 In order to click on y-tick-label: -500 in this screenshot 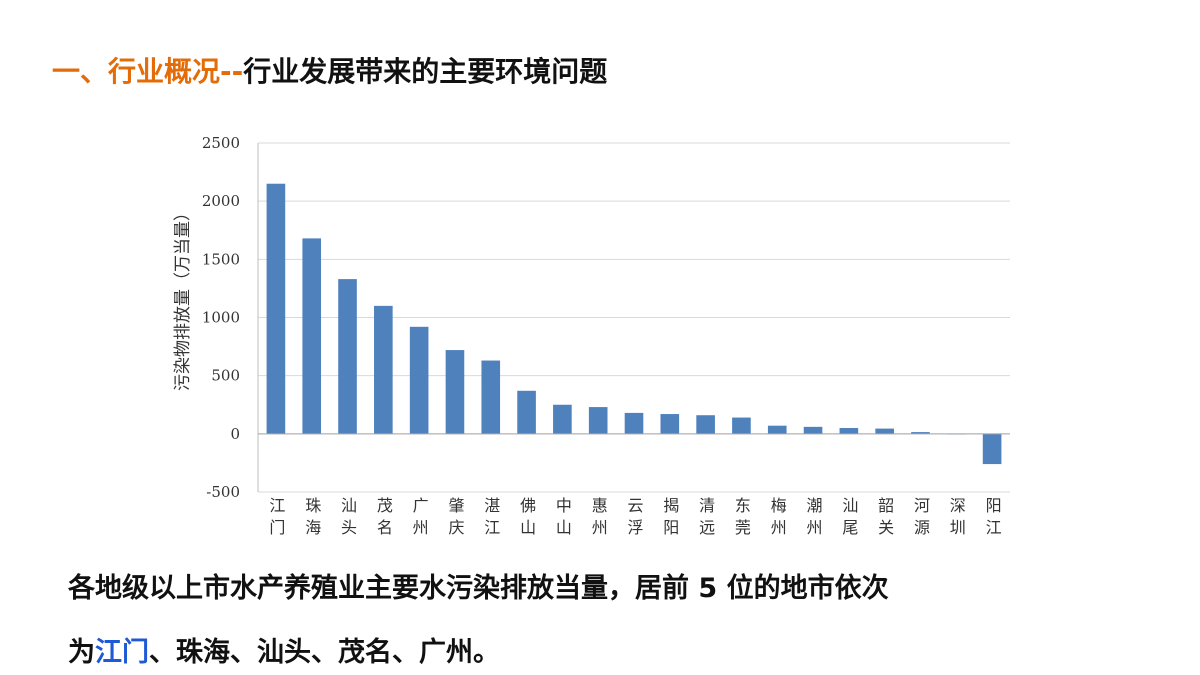, I will do `click(223, 492)`.